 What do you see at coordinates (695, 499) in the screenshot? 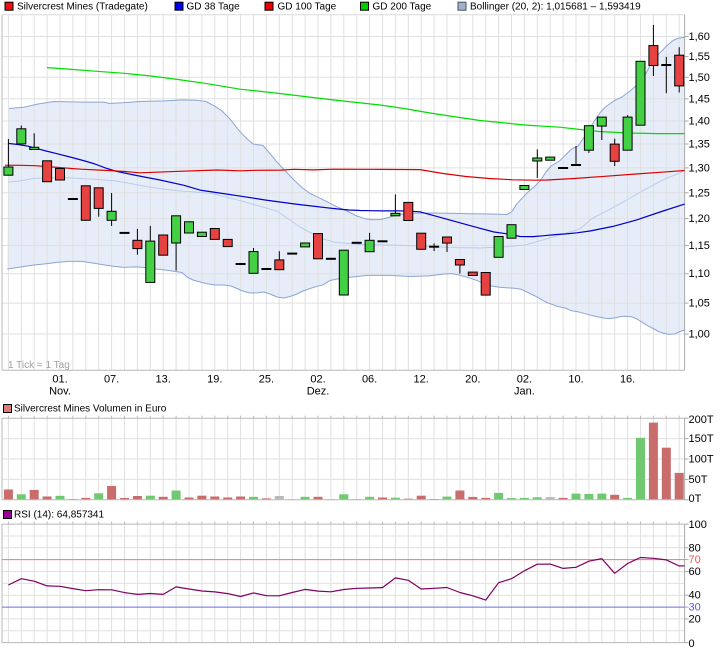
I see `svg-text: 0T` at bounding box center [695, 499].